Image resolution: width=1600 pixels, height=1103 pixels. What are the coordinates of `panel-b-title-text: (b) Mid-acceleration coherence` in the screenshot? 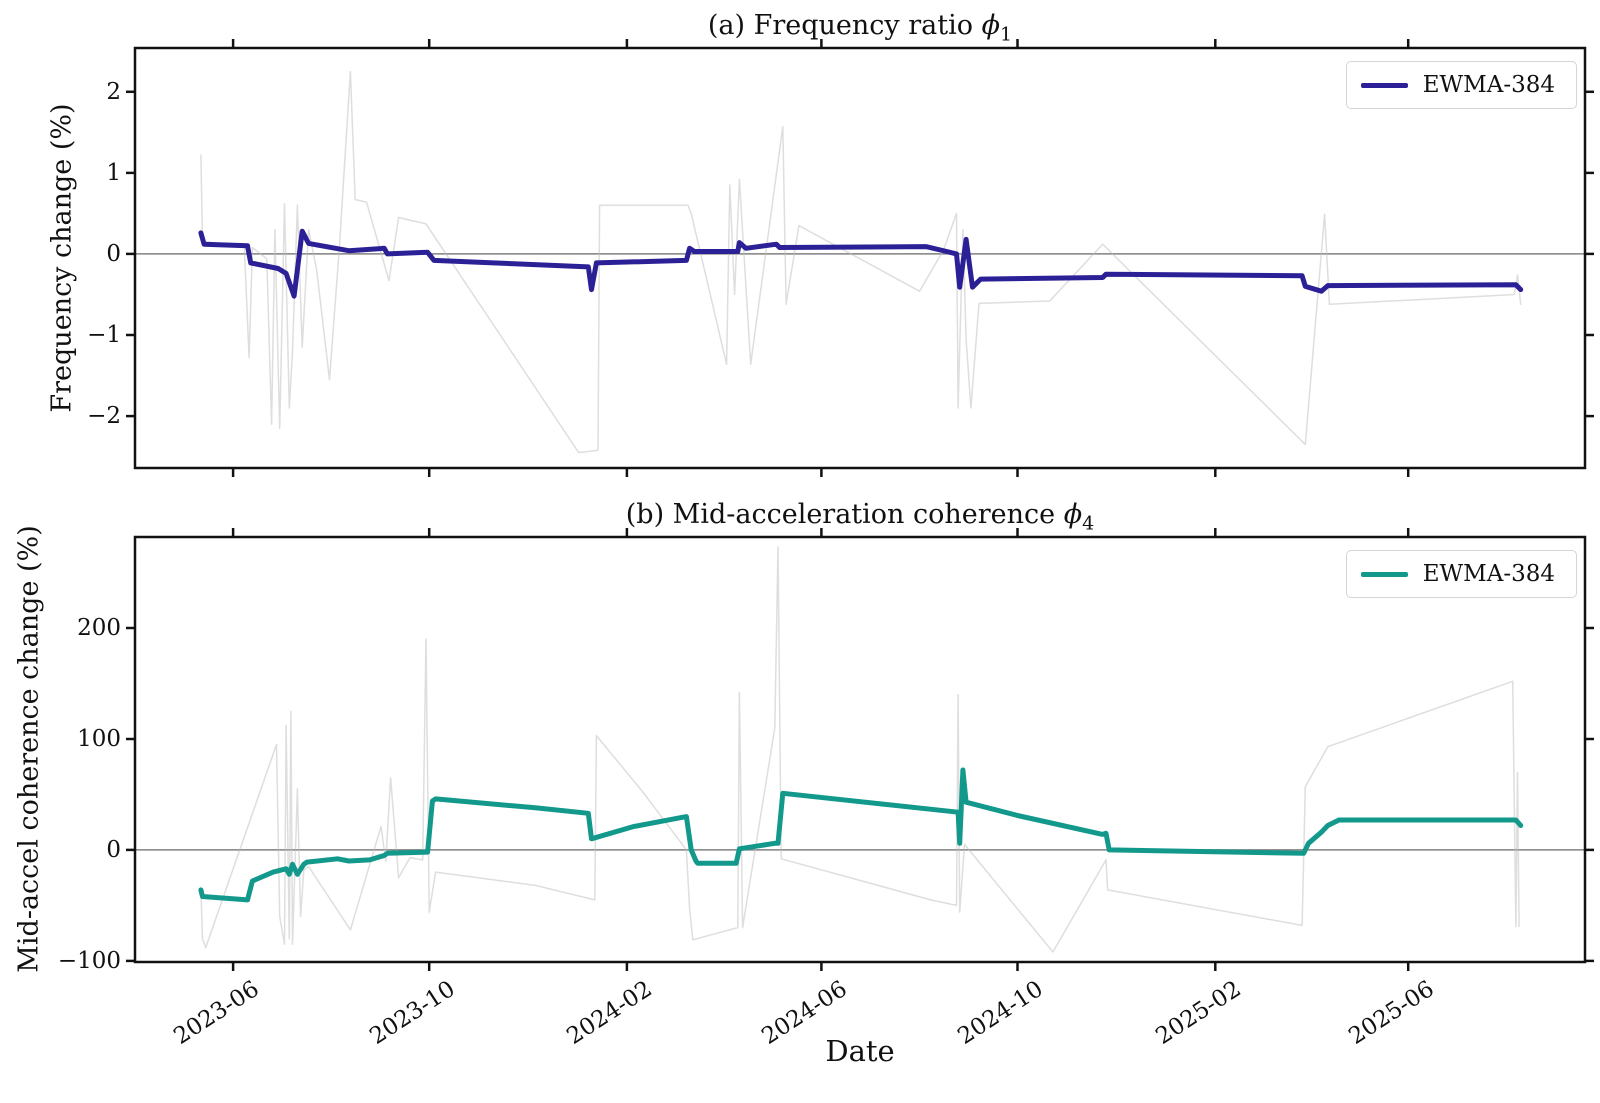 It's located at (844, 514).